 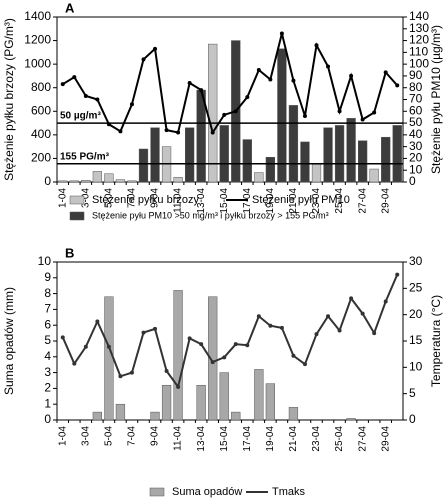 What do you see at coordinates (436, 341) in the screenshot?
I see `y2-axis-title: Temperatura (°C)` at bounding box center [436, 341].